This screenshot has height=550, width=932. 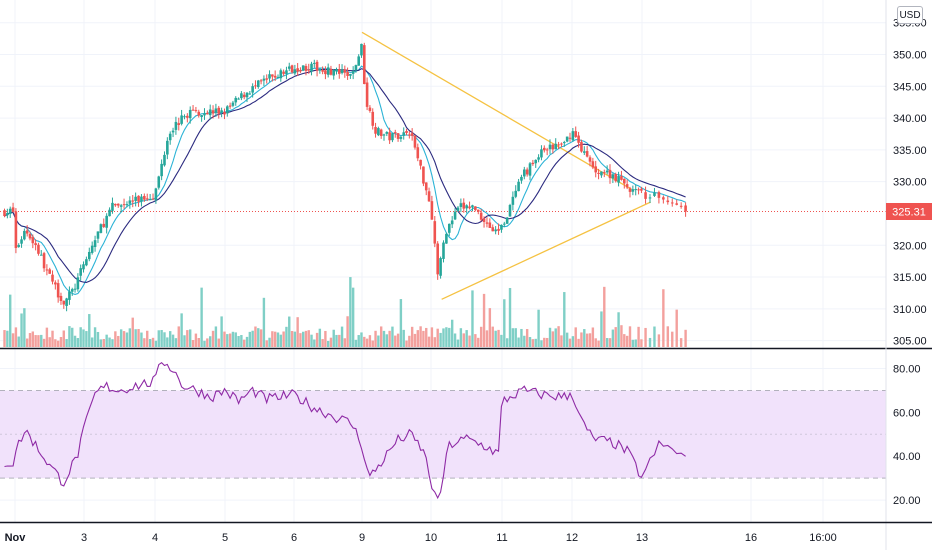 I want to click on price-tick-label: 315.00, so click(x=910, y=278).